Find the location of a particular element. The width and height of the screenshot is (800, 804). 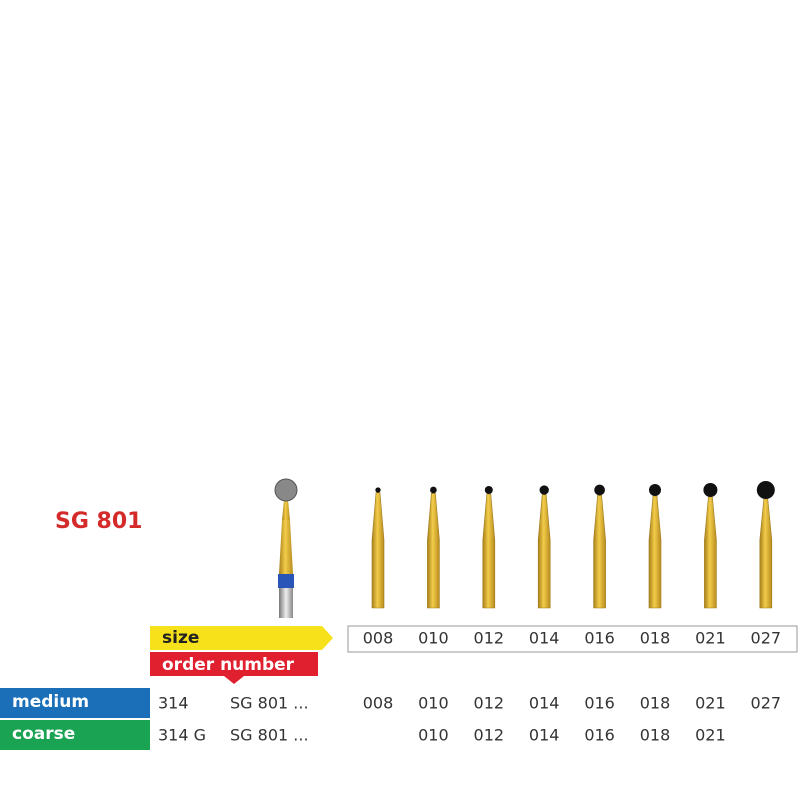

size-label: size is located at coordinates (180, 638).